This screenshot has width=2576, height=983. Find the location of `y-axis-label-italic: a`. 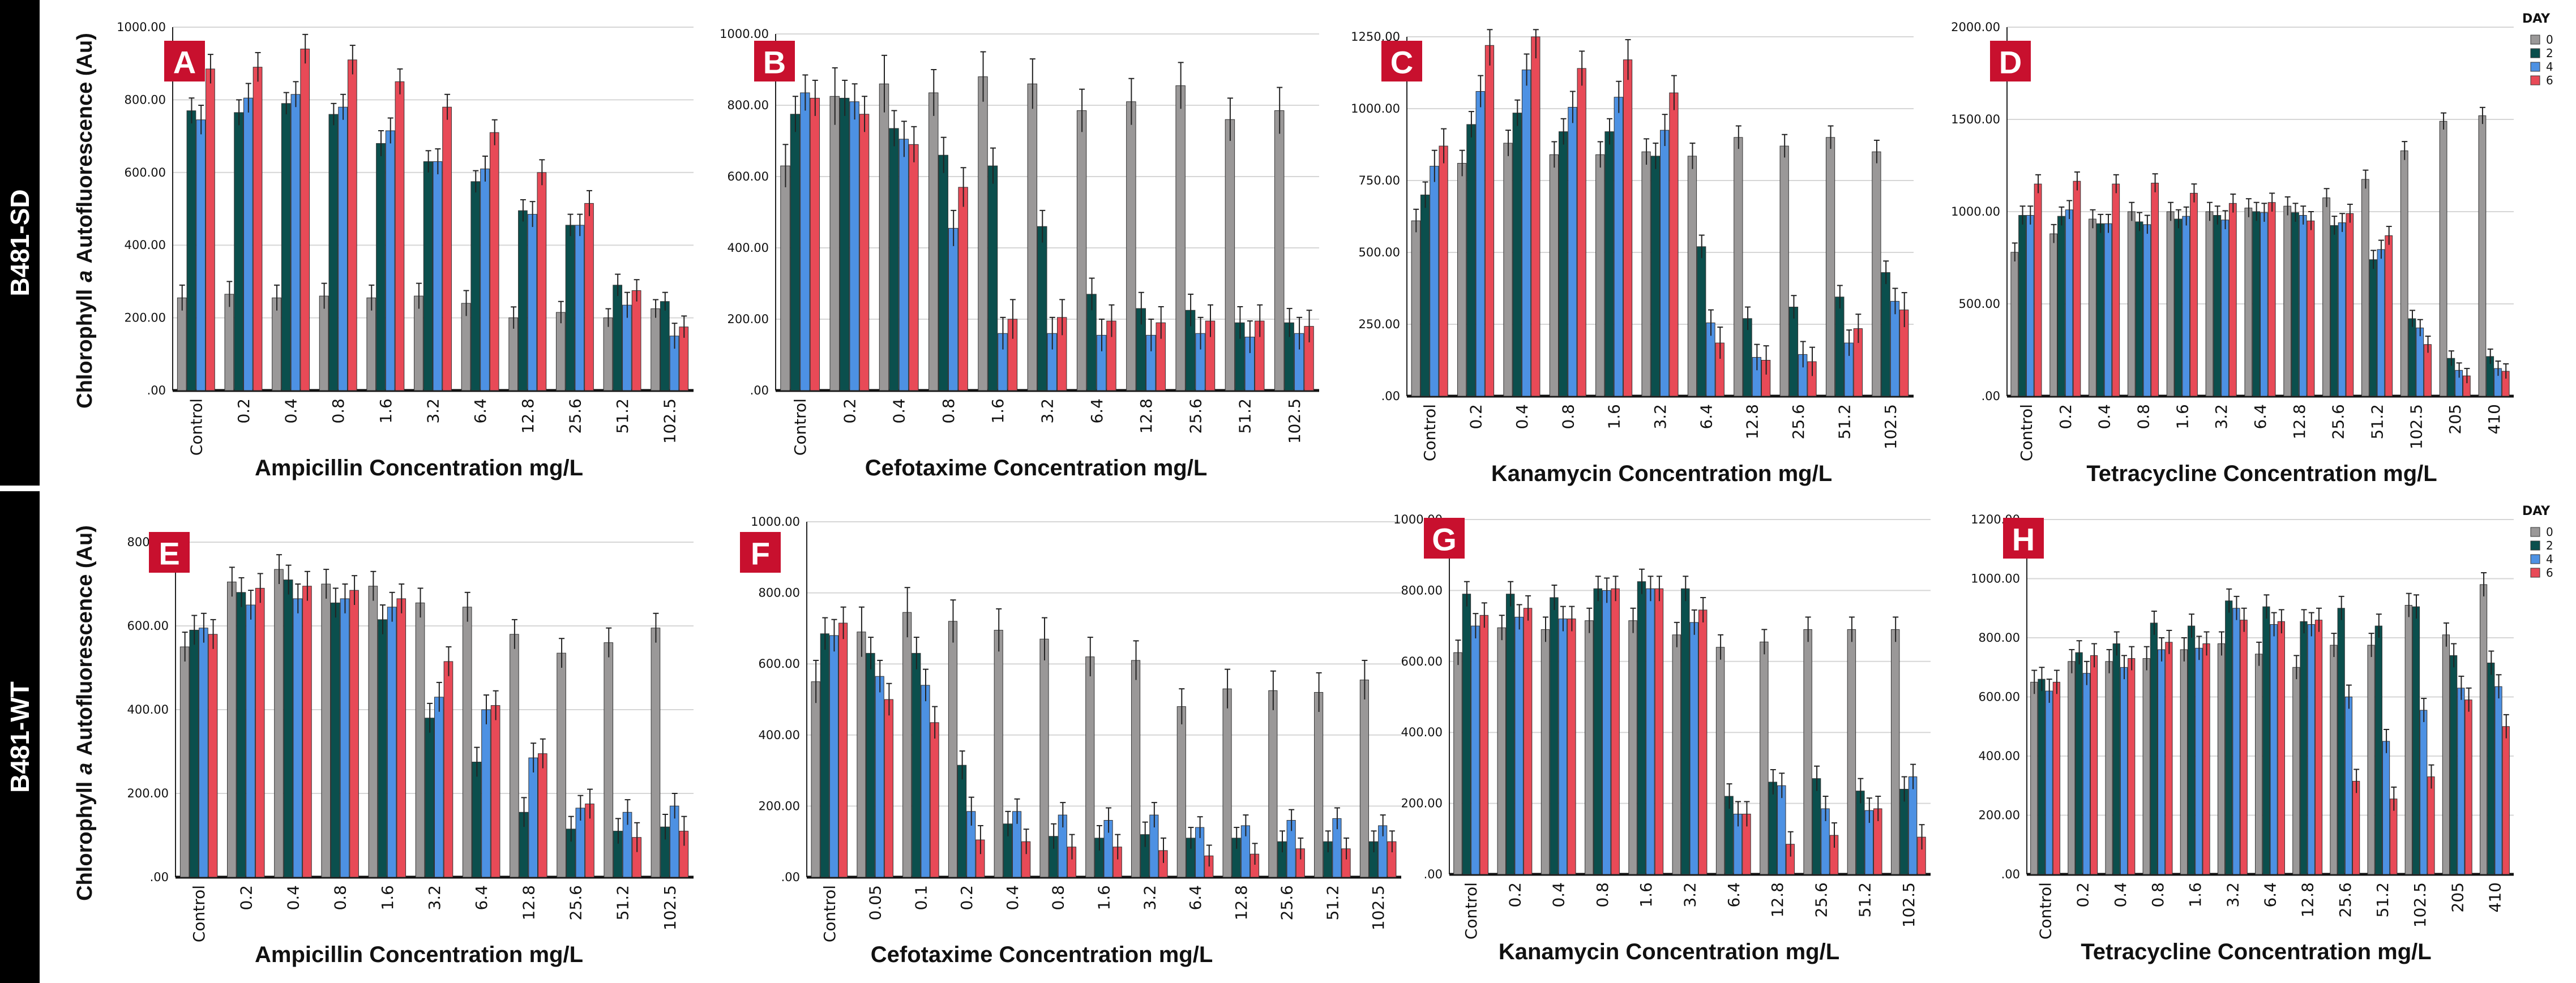

y-axis-label-italic: a is located at coordinates (85, 276).